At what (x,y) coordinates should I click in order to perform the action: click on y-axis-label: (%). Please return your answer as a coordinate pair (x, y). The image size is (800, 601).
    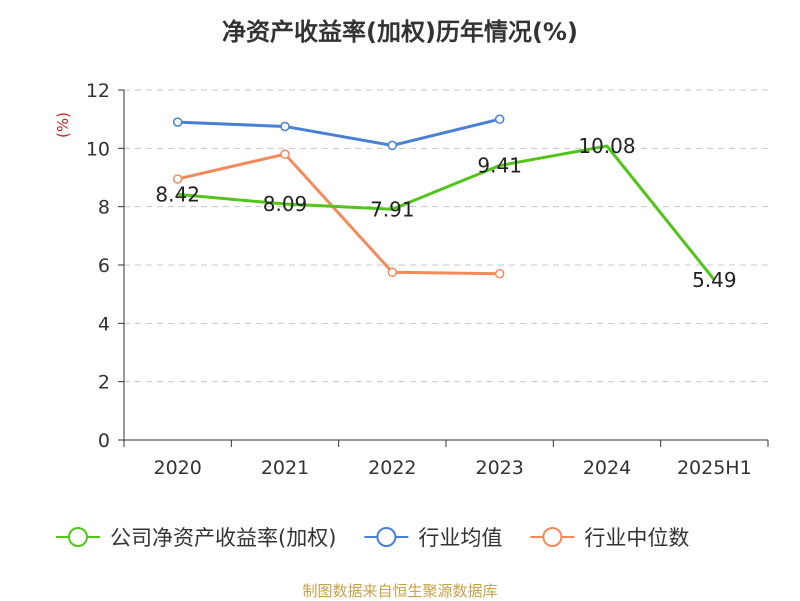
    Looking at the image, I should click on (63, 125).